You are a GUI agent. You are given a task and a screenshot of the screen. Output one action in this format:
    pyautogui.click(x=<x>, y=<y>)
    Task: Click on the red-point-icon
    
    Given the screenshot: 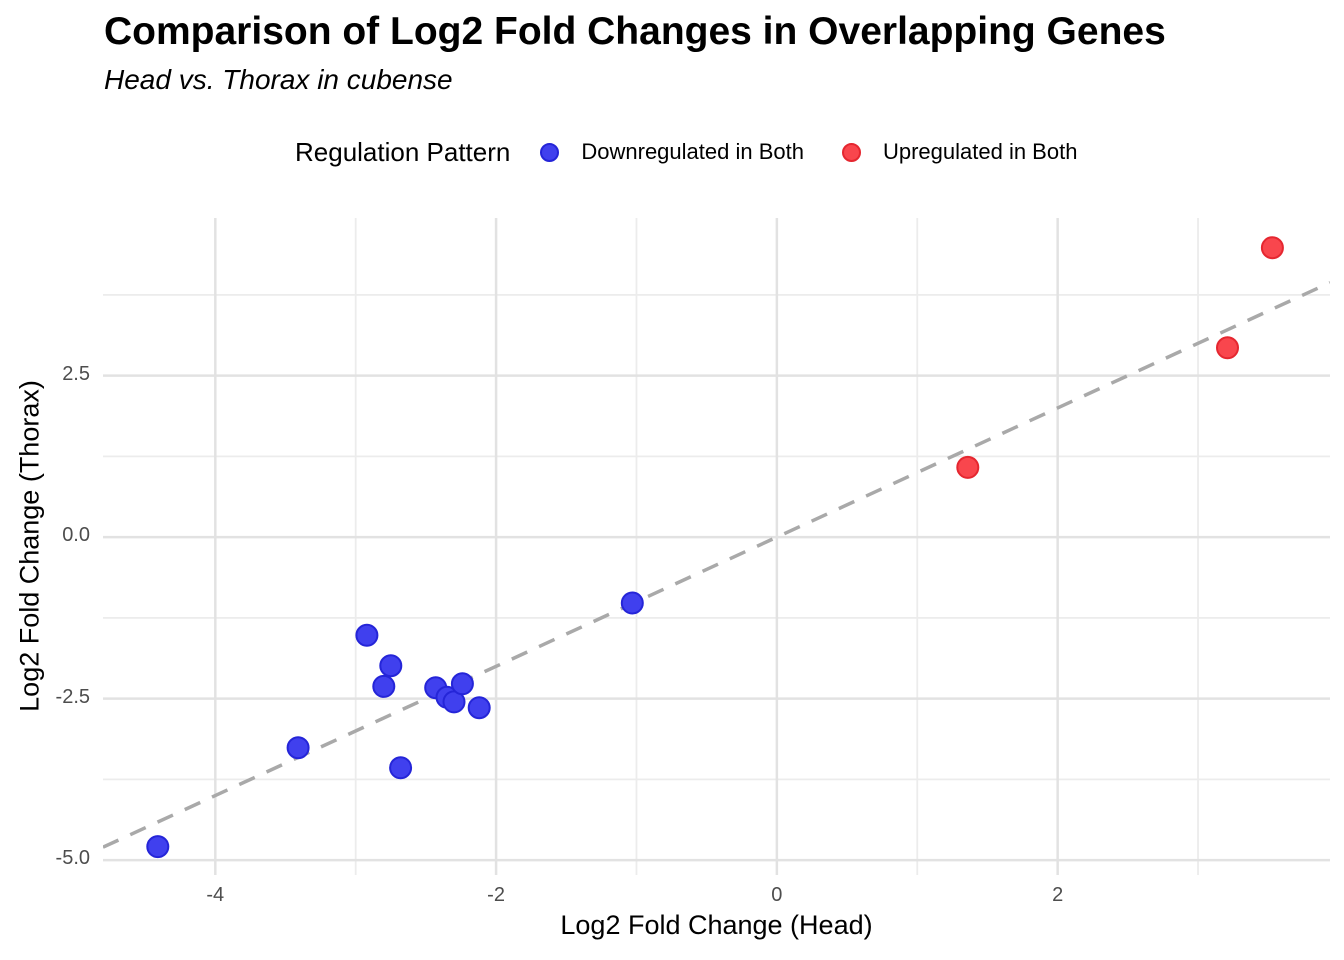 What is the action you would take?
    pyautogui.click(x=851, y=152)
    